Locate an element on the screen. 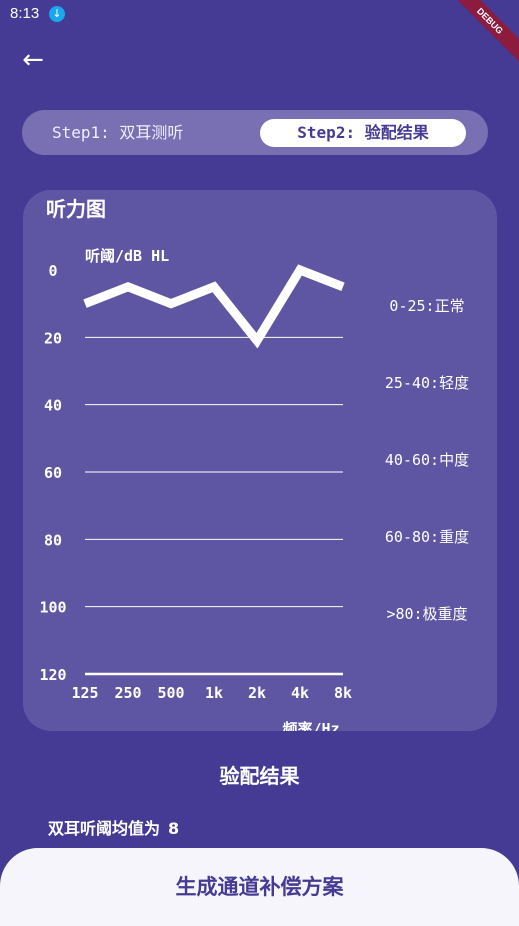 The height and width of the screenshot is (926, 519). tab-step2: Step2: 验配结果 is located at coordinates (363, 133).